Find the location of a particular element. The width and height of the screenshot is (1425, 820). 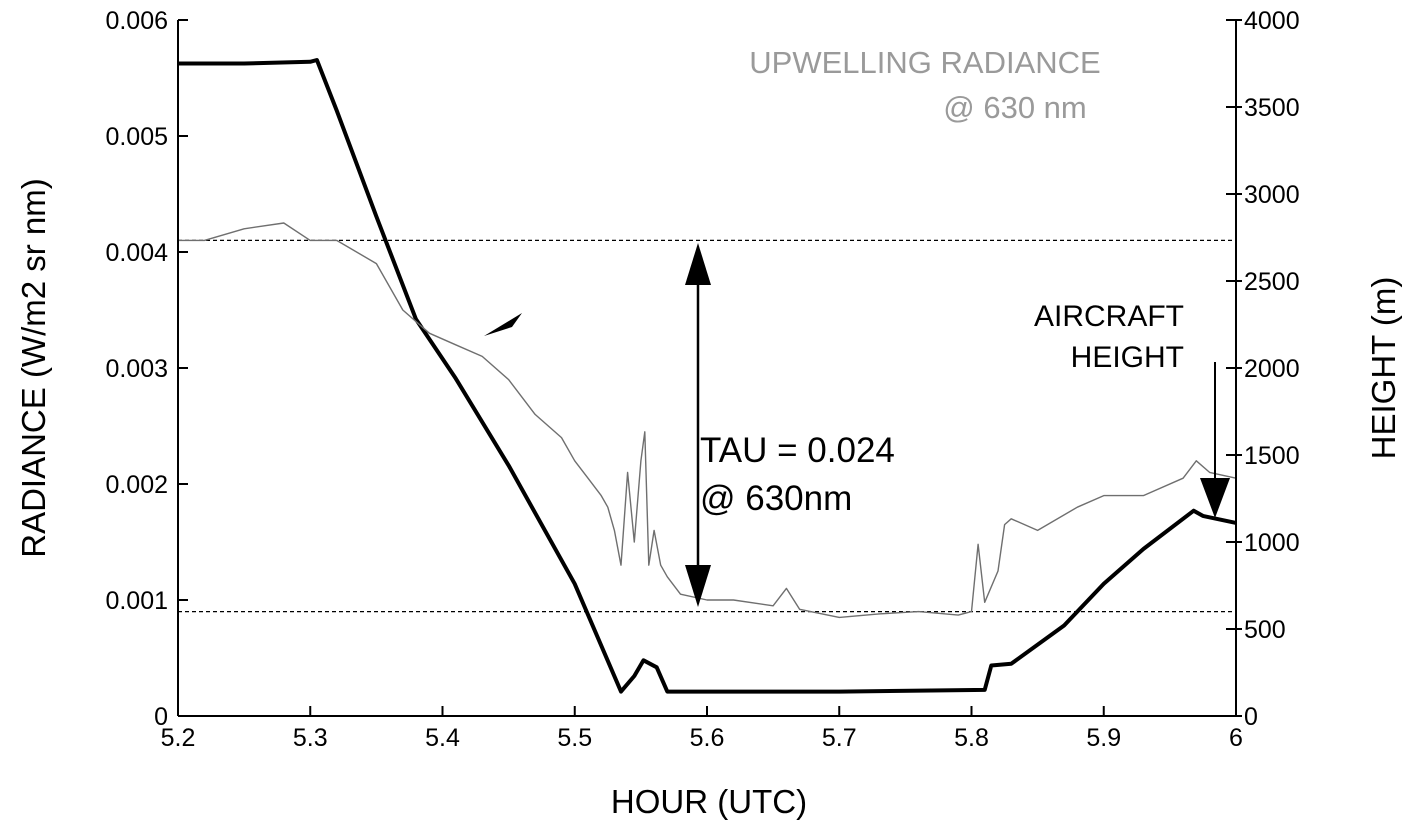

y-right-tick-label: 2000 is located at coordinates (1272, 369).